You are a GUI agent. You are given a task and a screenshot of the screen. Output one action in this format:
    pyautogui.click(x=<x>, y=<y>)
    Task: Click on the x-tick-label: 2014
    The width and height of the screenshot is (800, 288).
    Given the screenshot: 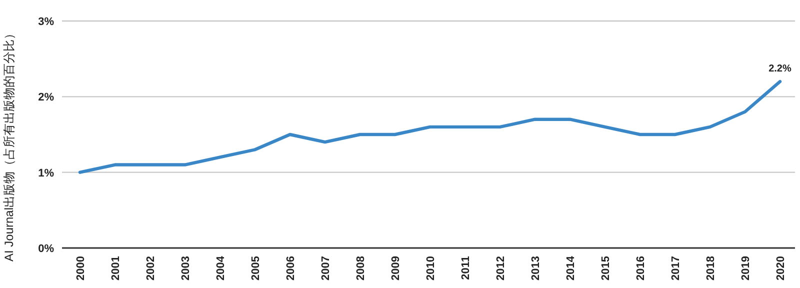 What is the action you would take?
    pyautogui.click(x=571, y=267)
    